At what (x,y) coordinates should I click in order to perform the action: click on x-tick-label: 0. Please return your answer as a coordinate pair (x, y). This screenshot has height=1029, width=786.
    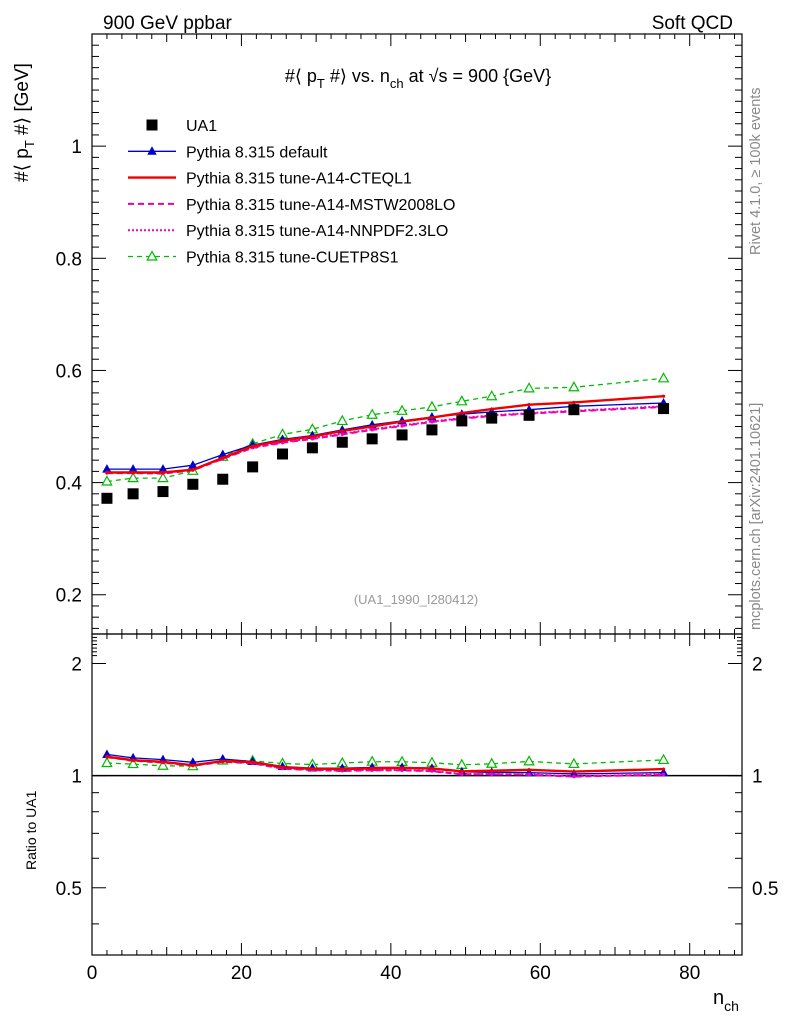
    Looking at the image, I should click on (92, 973).